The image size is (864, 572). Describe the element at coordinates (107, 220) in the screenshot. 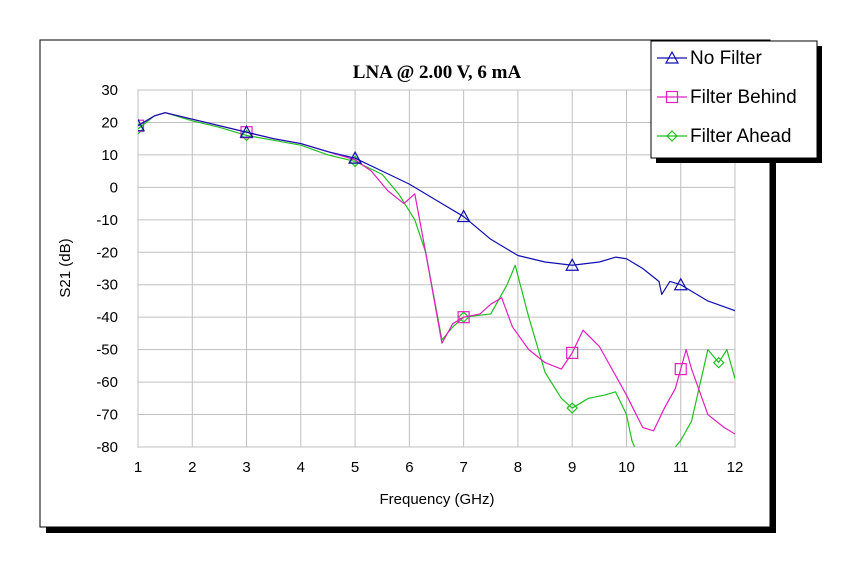

I see `y-tick-label: -10` at that location.